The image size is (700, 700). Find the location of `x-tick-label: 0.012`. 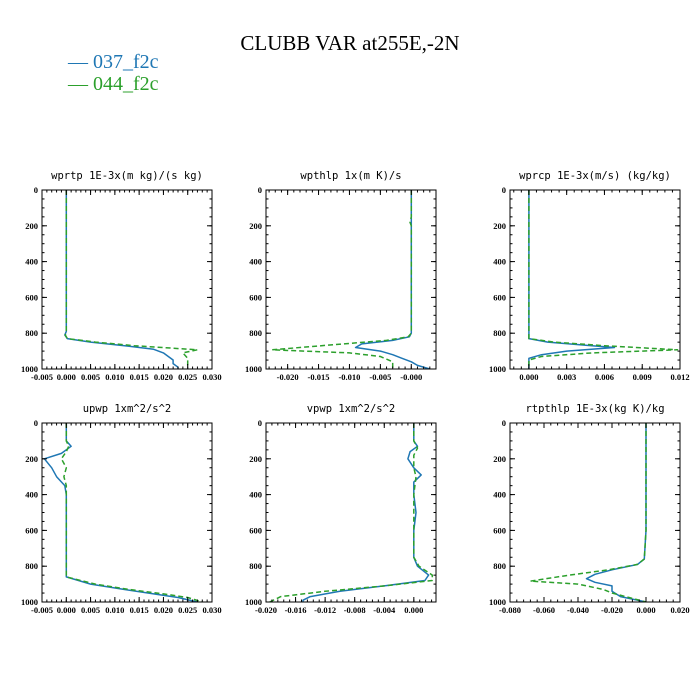

x-tick-label: 0.012 is located at coordinates (679, 377).